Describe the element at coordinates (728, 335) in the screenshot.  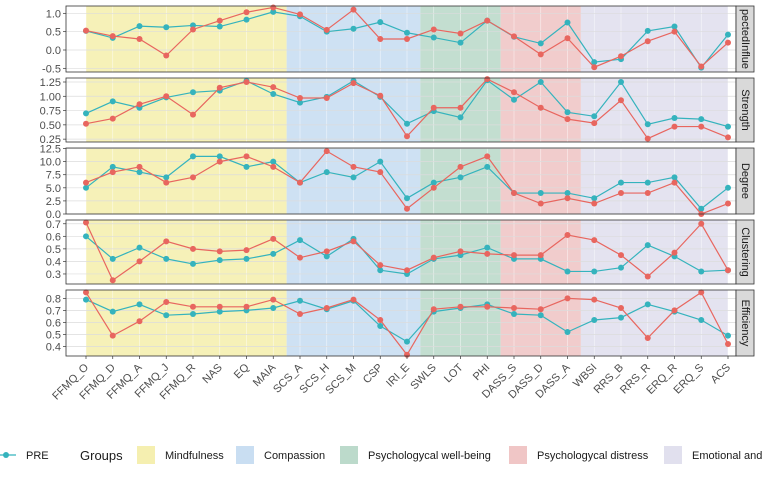
I see `point-pre-acs` at that location.